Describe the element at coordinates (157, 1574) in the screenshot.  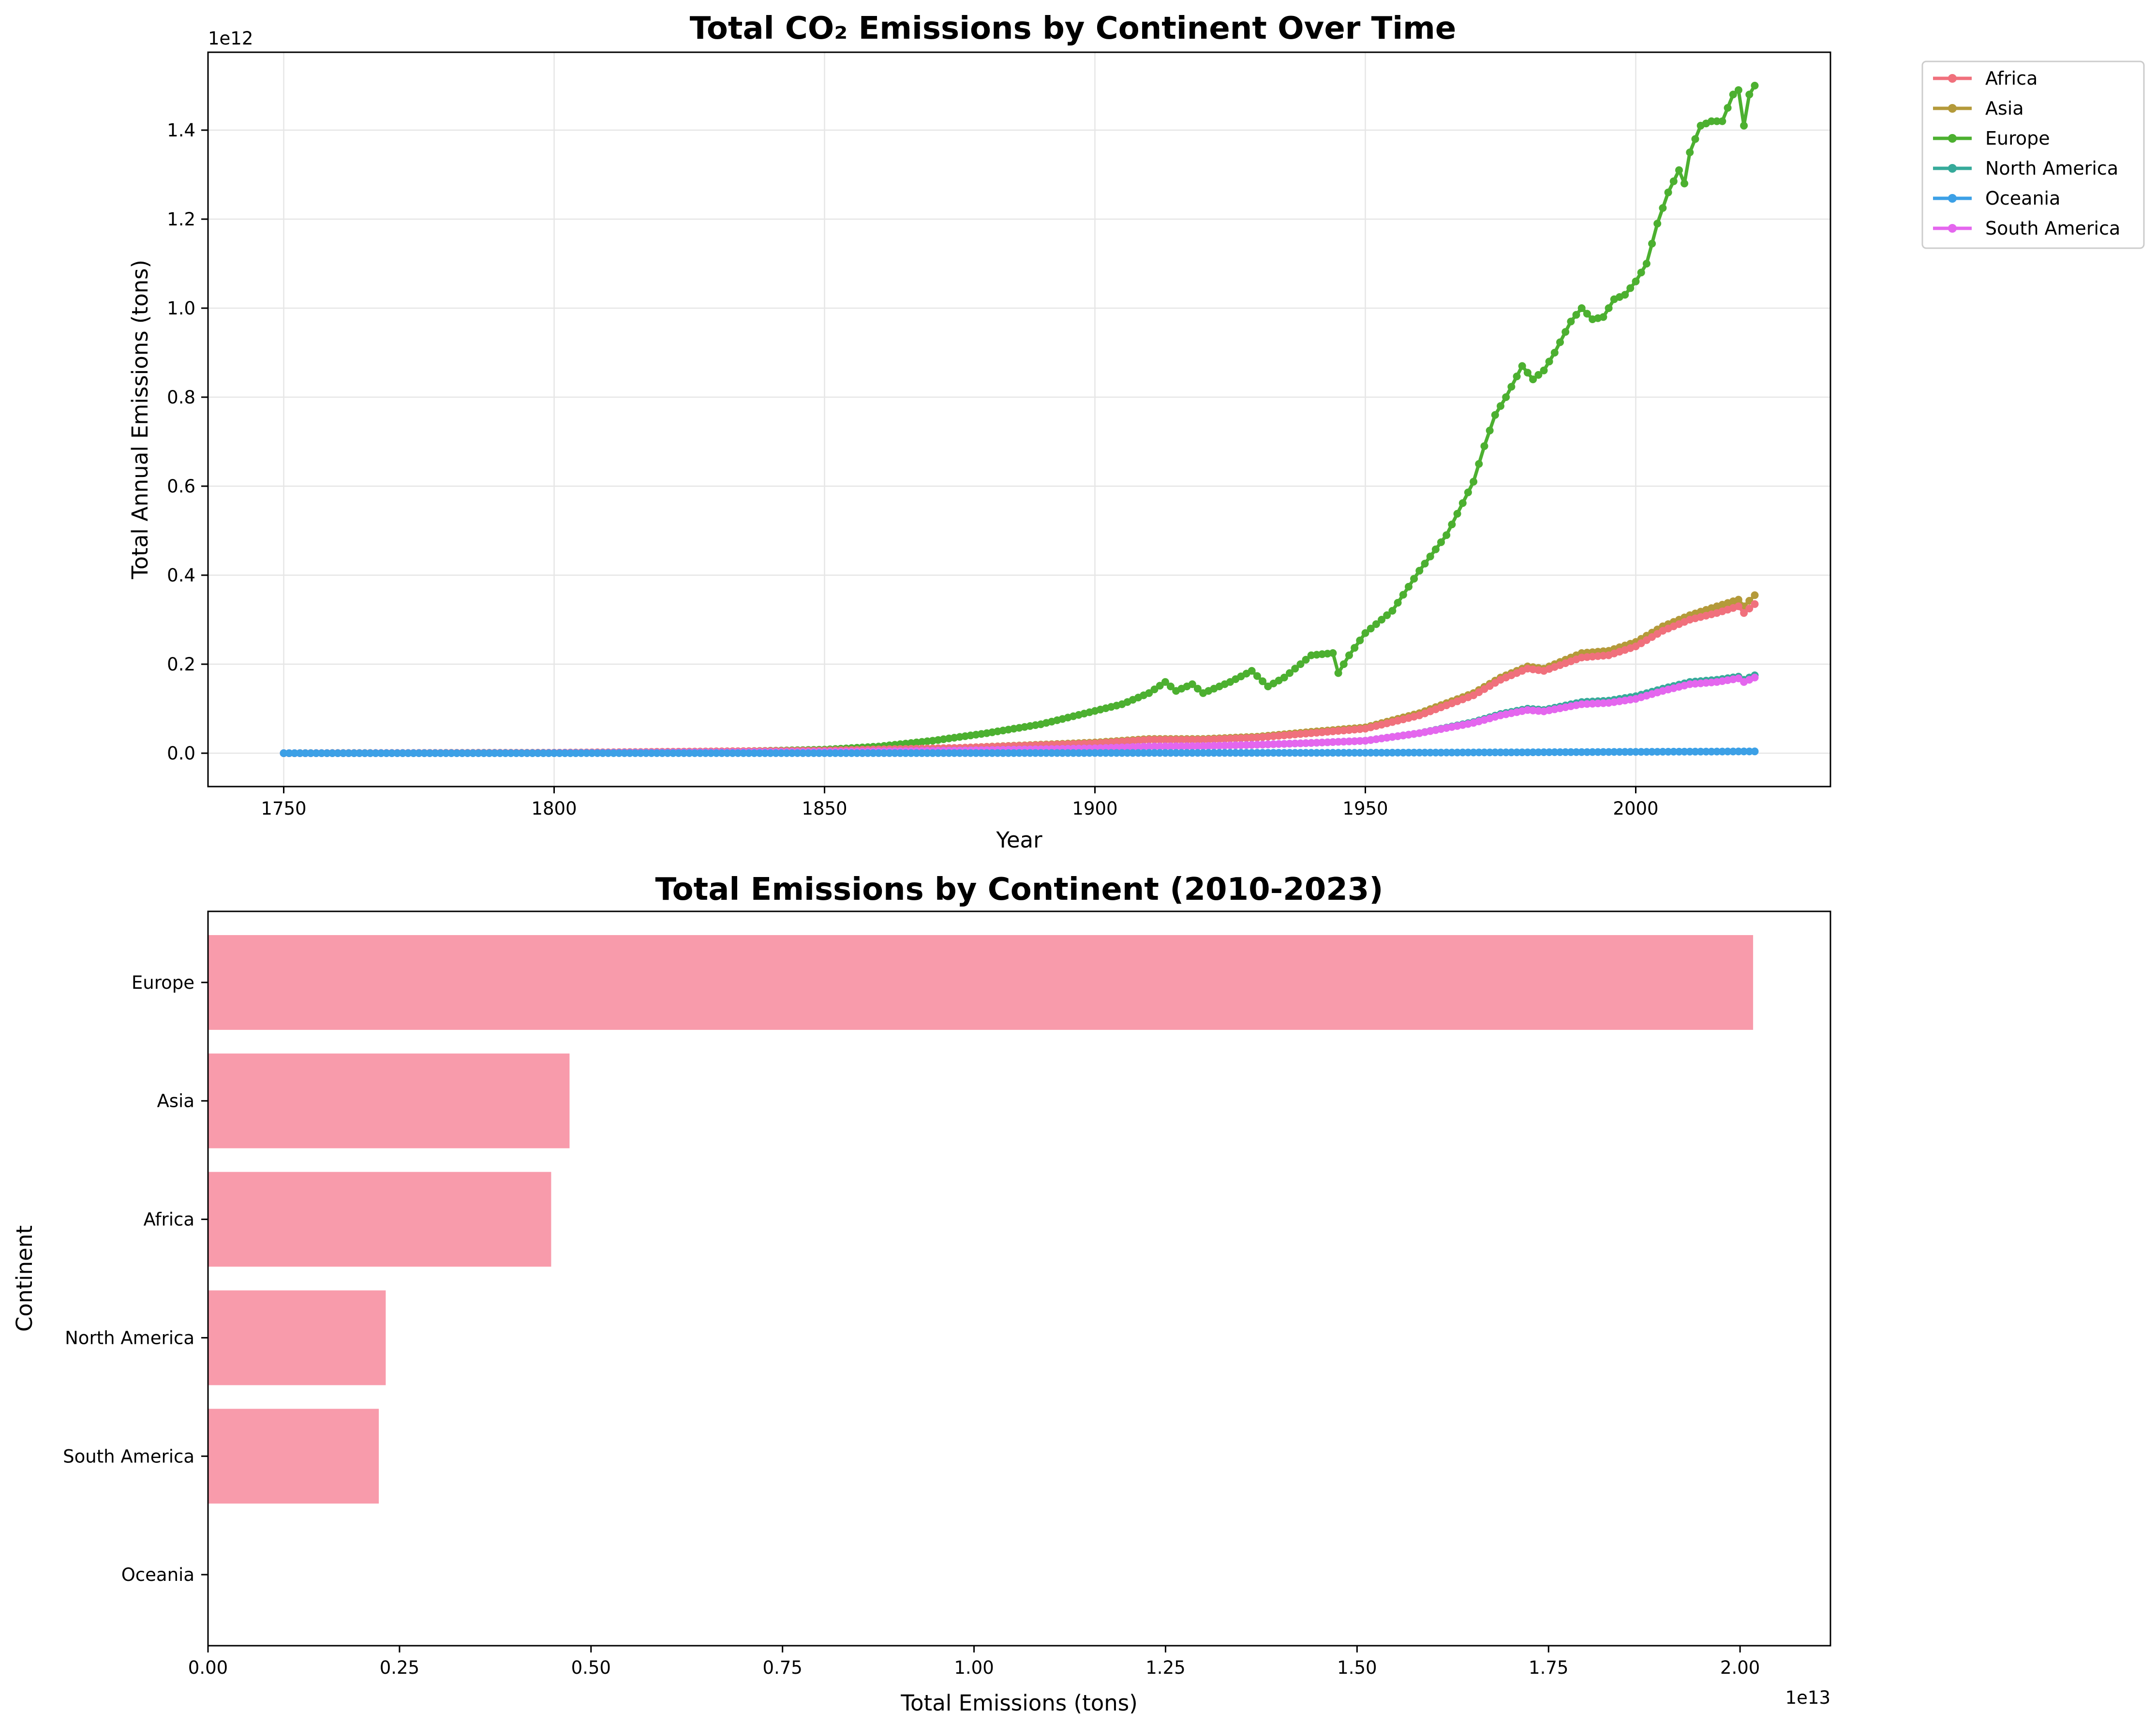
I see `bar-y-tick-label: Oceania` at that location.